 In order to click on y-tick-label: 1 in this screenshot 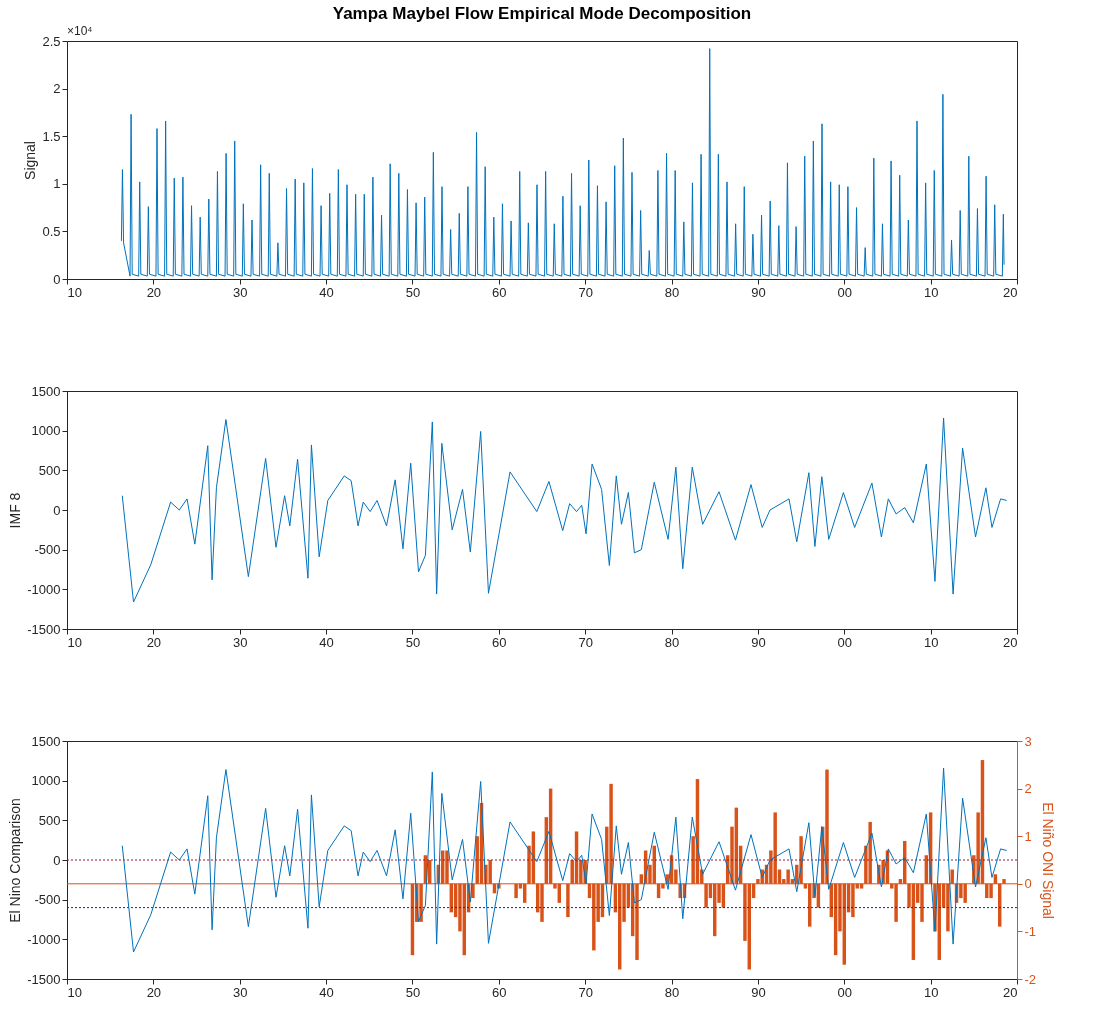, I will do `click(57, 184)`.